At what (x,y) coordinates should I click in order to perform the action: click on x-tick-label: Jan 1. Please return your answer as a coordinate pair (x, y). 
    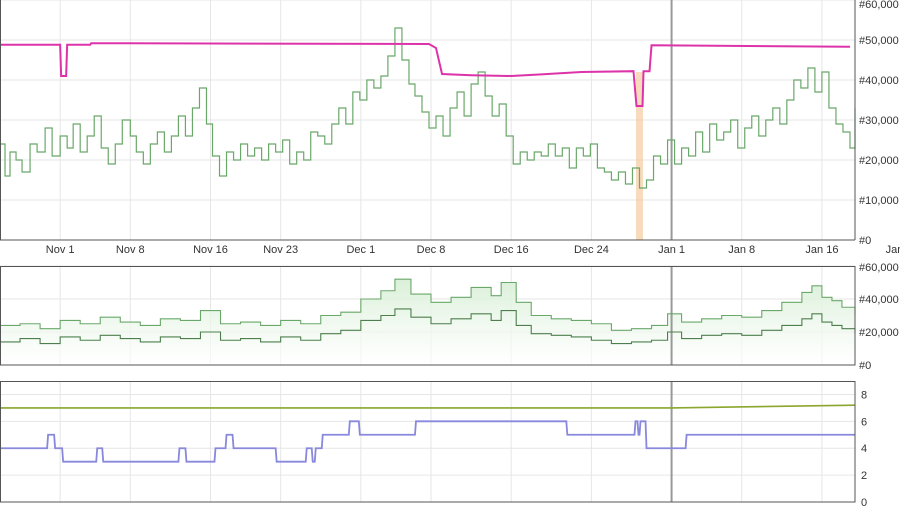
    Looking at the image, I should click on (671, 250).